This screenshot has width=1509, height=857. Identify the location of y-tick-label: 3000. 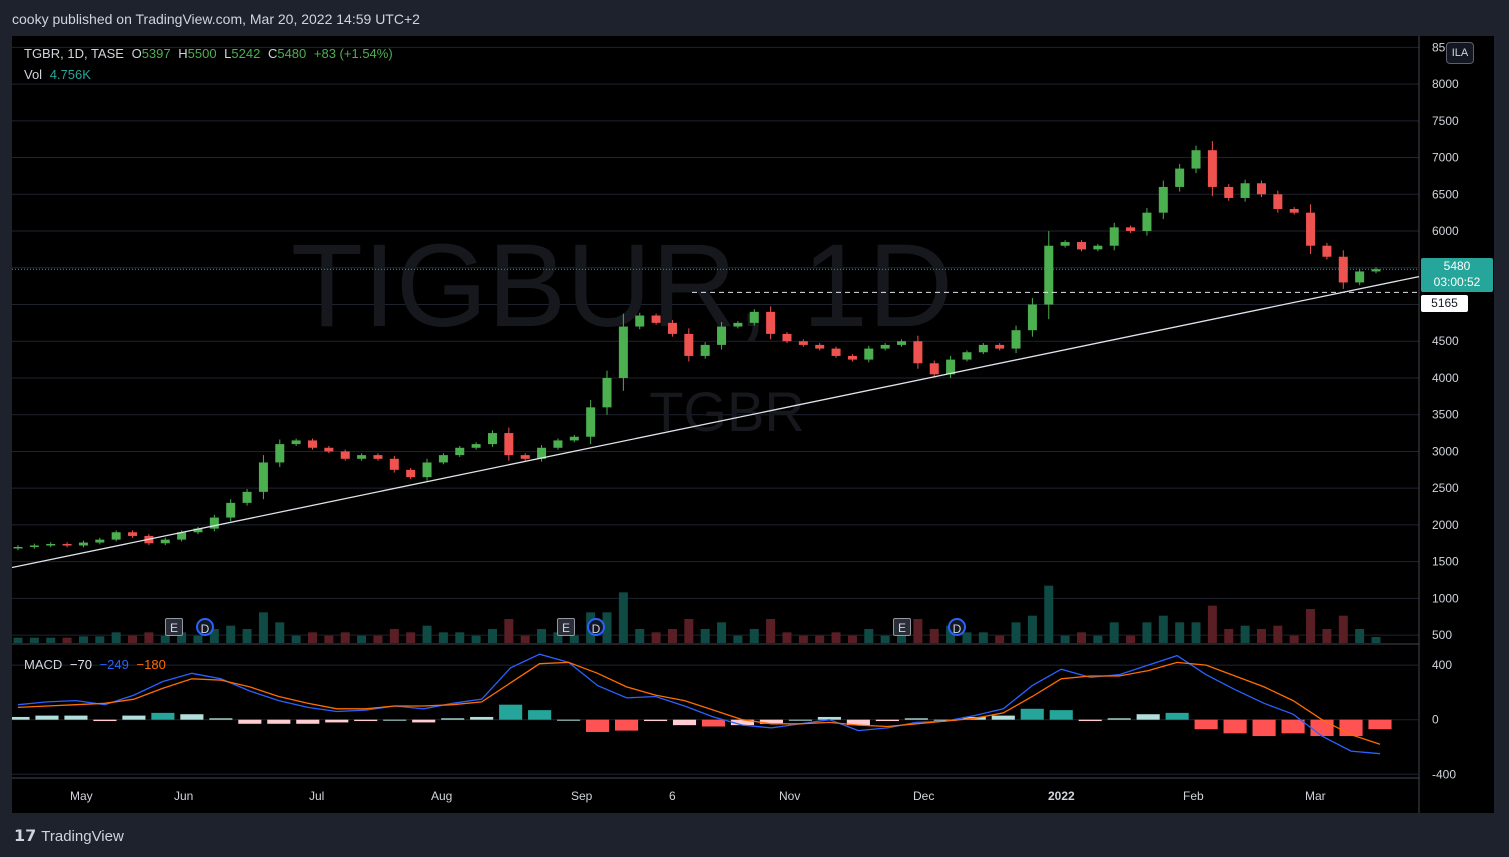
(1445, 451).